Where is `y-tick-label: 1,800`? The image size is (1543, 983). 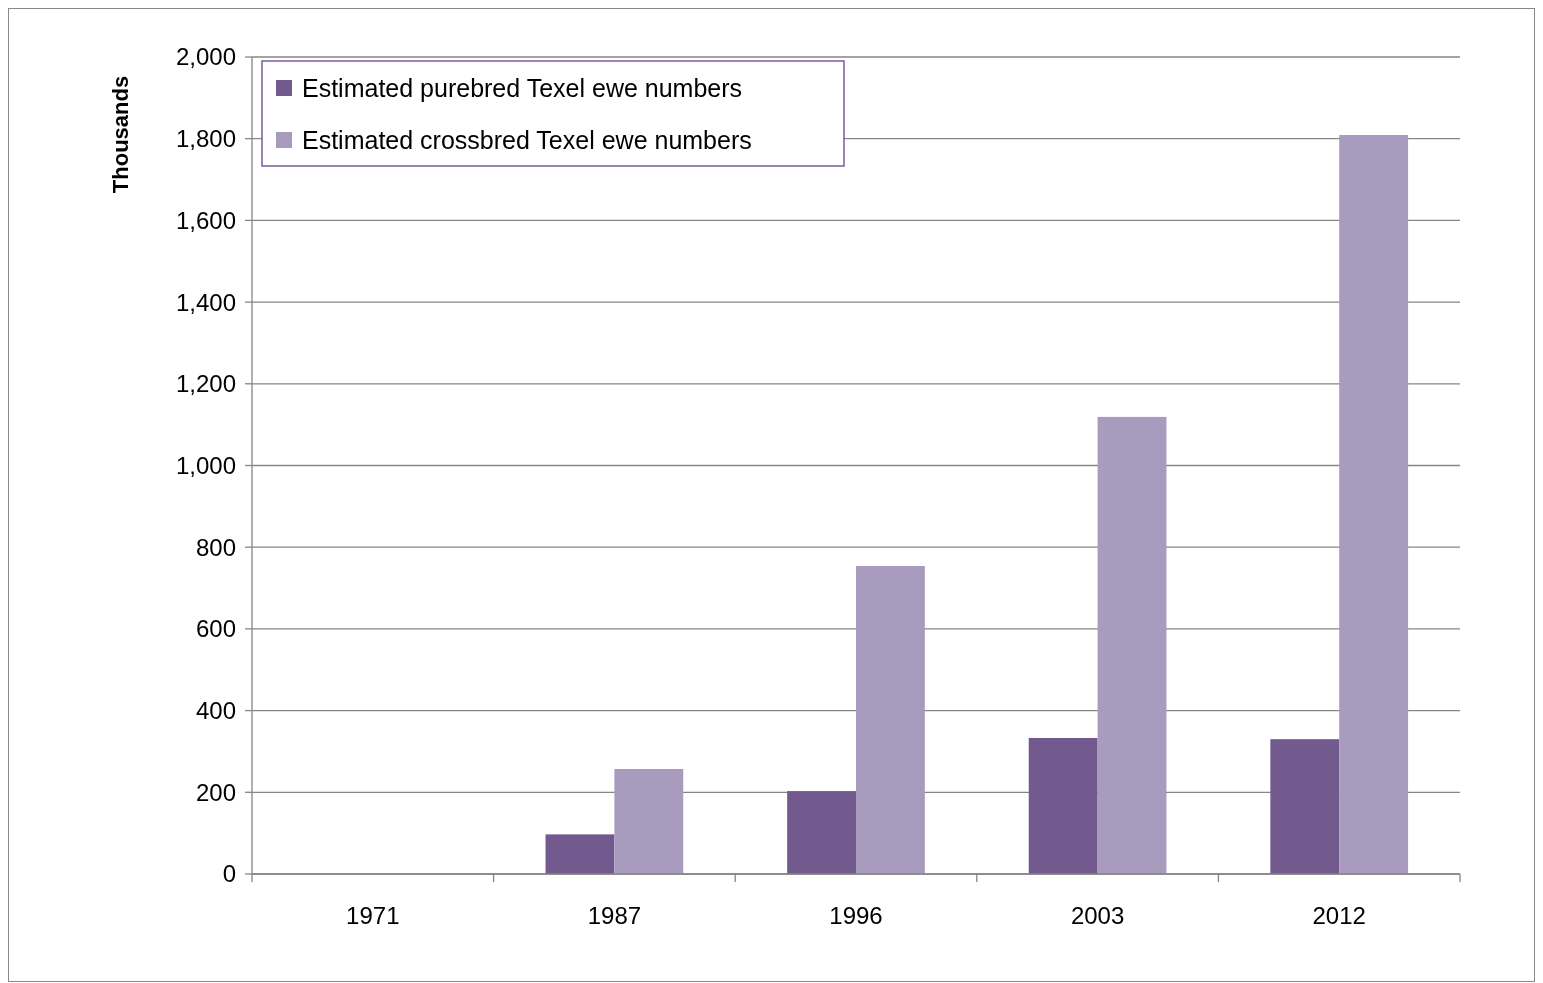 y-tick-label: 1,800 is located at coordinates (205, 139).